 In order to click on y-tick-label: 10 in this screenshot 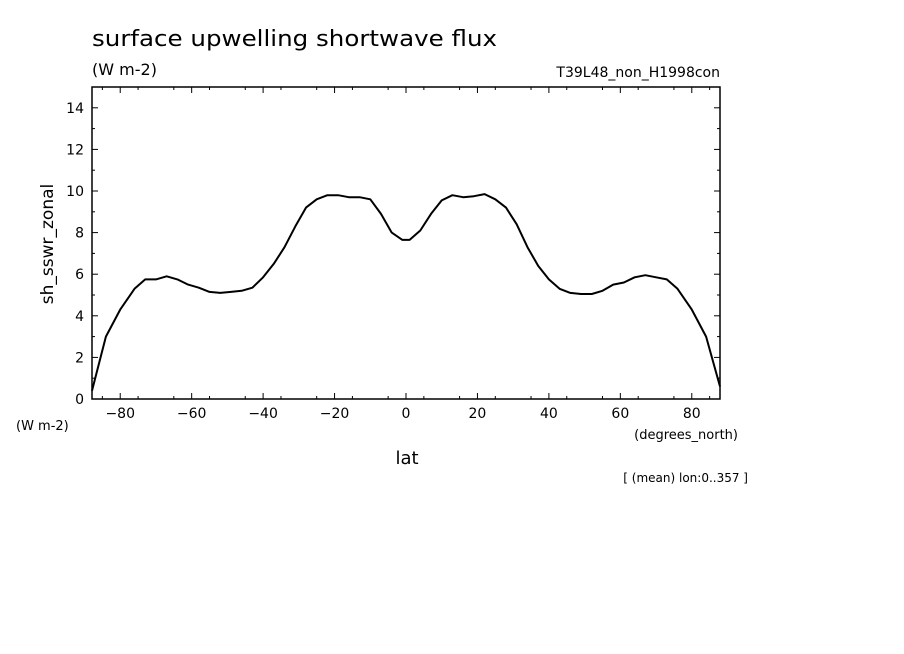, I will do `click(75, 192)`.